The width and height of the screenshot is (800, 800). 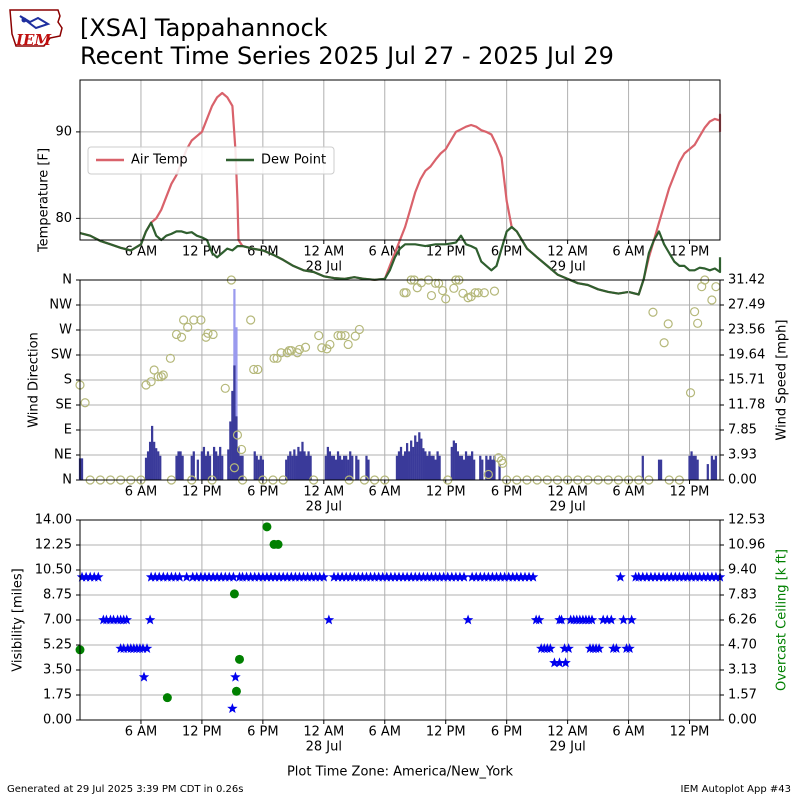 I want to click on wind-x-tick-label: 12 PM, so click(x=202, y=492).